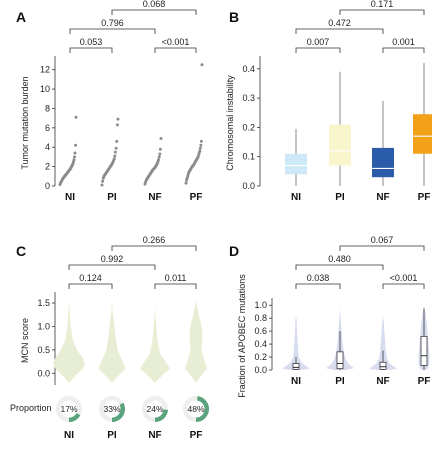 The height and width of the screenshot is (456, 432). What do you see at coordinates (31, 408) in the screenshot?
I see `panel-c-proportion-label: Proportion` at bounding box center [31, 408].